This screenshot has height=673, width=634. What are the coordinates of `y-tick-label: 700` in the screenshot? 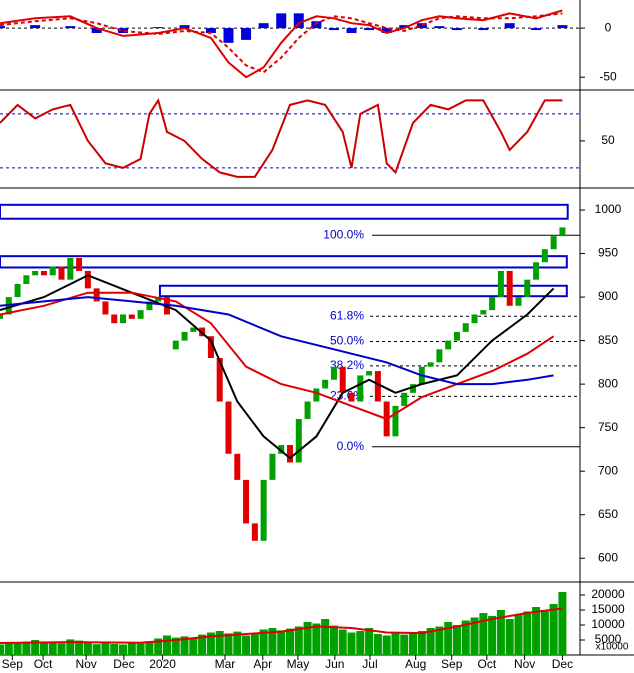 It's located at (608, 470).